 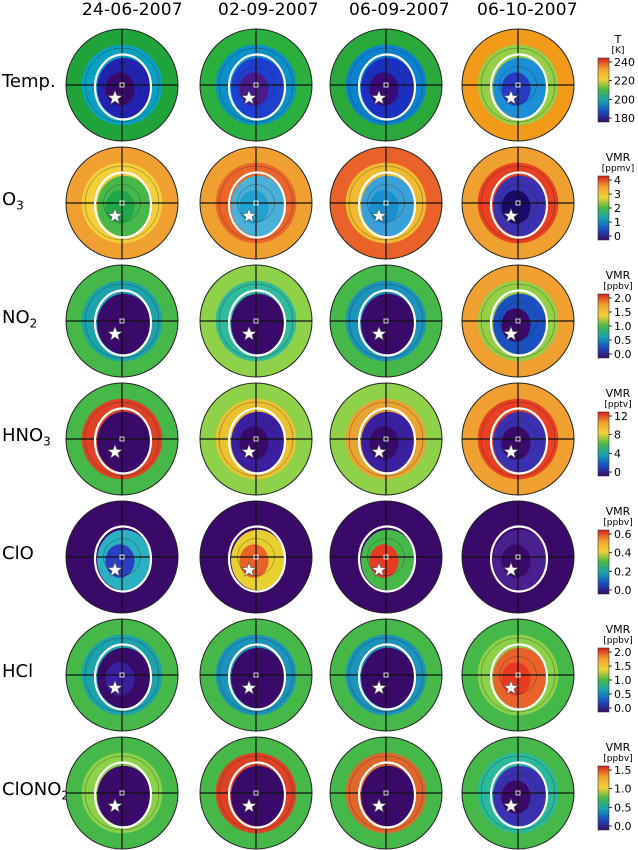 I want to click on svg-text: T, so click(x=618, y=39).